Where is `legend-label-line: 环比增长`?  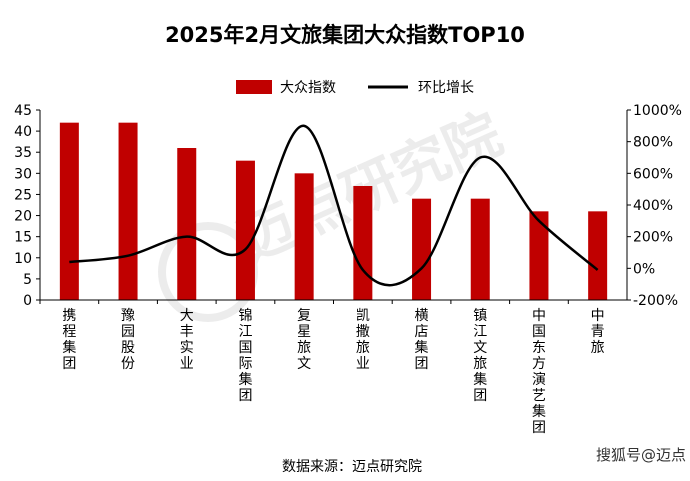
legend-label-line: 环比增长 is located at coordinates (446, 88).